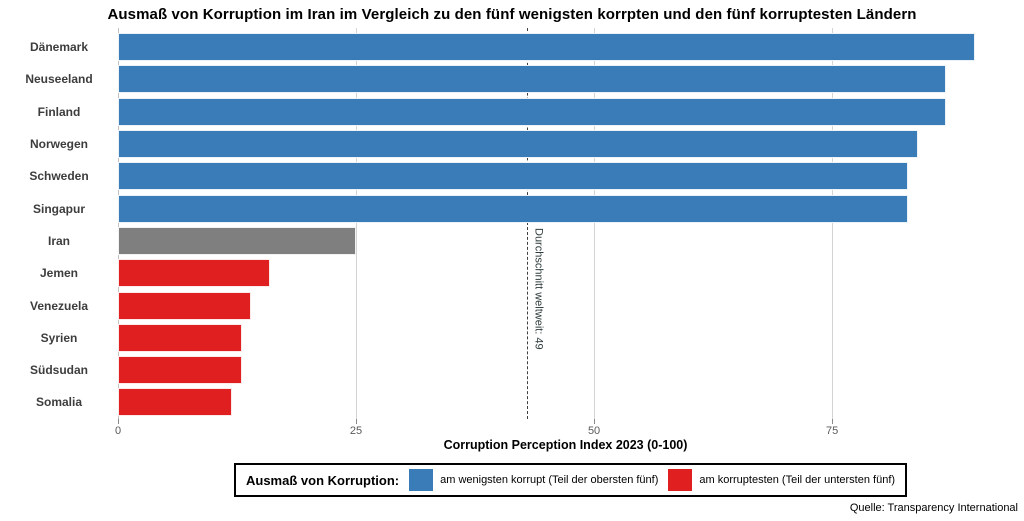  I want to click on category-label-jemen: Jemen, so click(59, 273).